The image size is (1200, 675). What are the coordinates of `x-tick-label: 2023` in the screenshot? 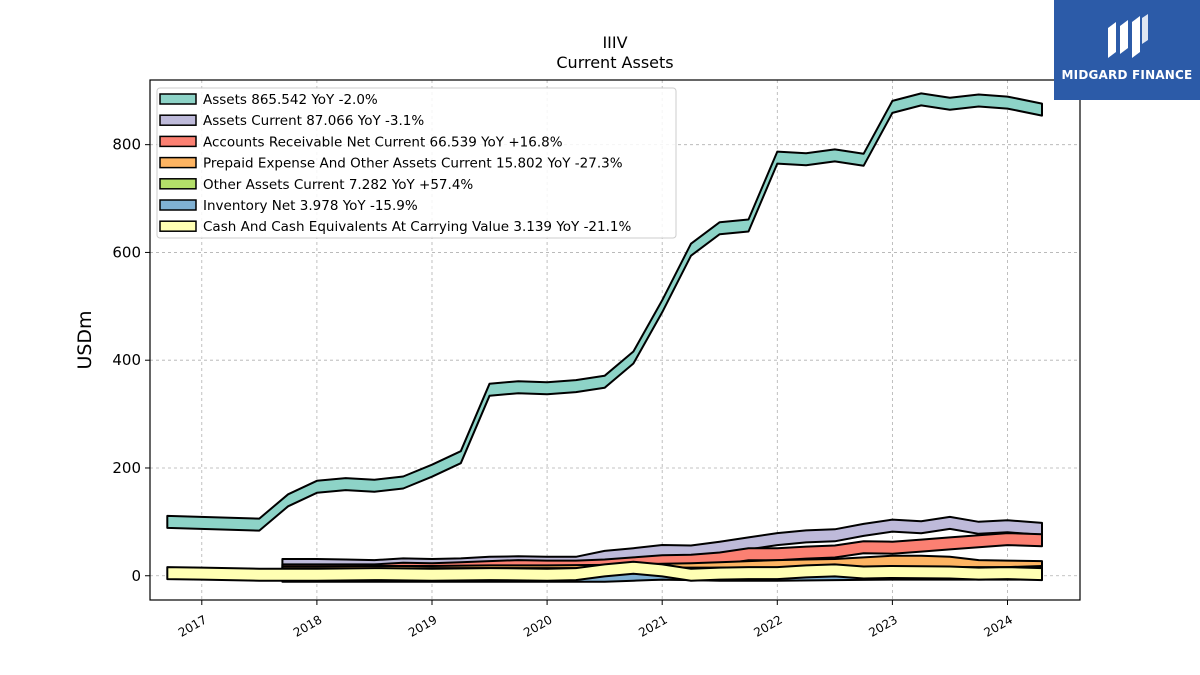 It's located at (882, 625).